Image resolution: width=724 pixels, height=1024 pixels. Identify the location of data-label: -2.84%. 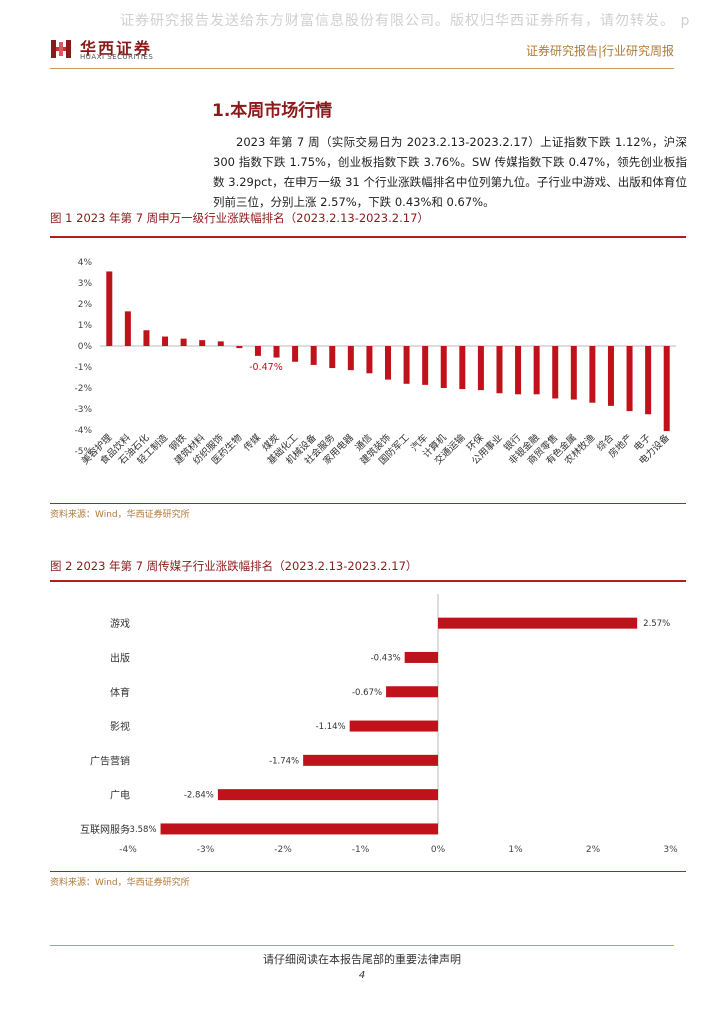
(199, 796).